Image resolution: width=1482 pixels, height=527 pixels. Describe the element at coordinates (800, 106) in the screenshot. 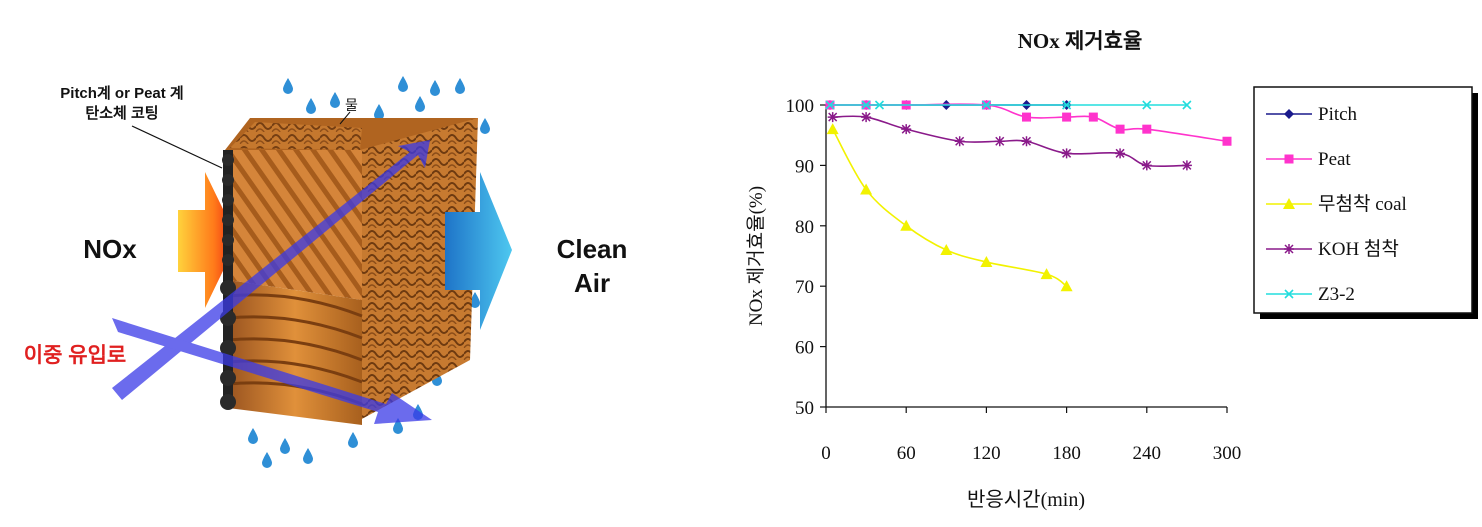

I see `y-tick-label: 100` at that location.